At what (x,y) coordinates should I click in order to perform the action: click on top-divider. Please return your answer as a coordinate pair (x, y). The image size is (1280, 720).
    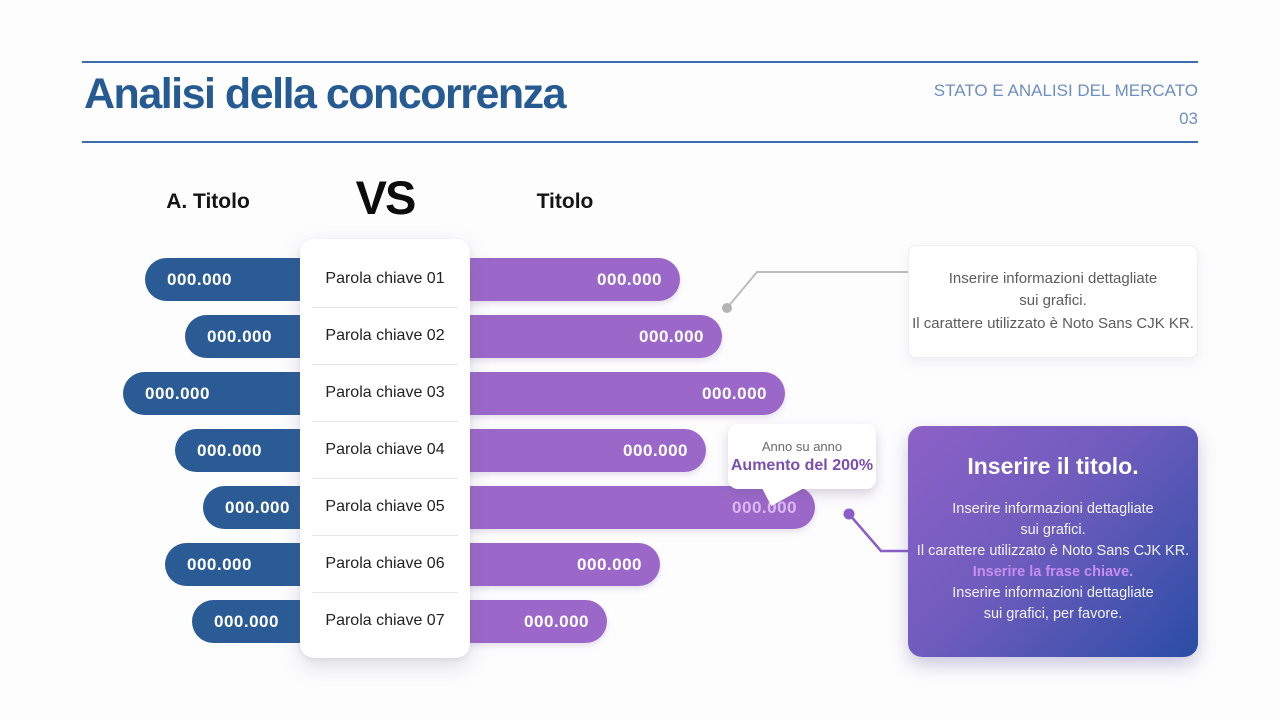
    Looking at the image, I should click on (640, 62).